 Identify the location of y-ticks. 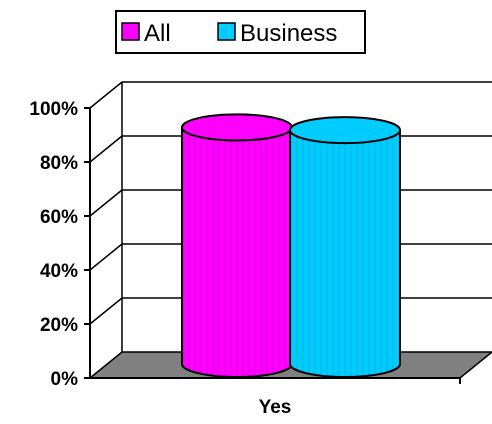
(87, 243).